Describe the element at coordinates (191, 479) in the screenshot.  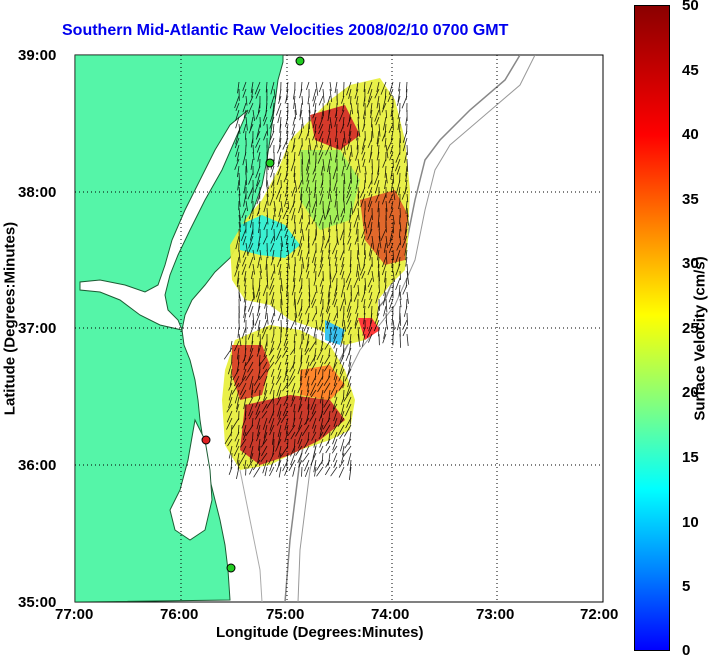
I see `sound-water` at that location.